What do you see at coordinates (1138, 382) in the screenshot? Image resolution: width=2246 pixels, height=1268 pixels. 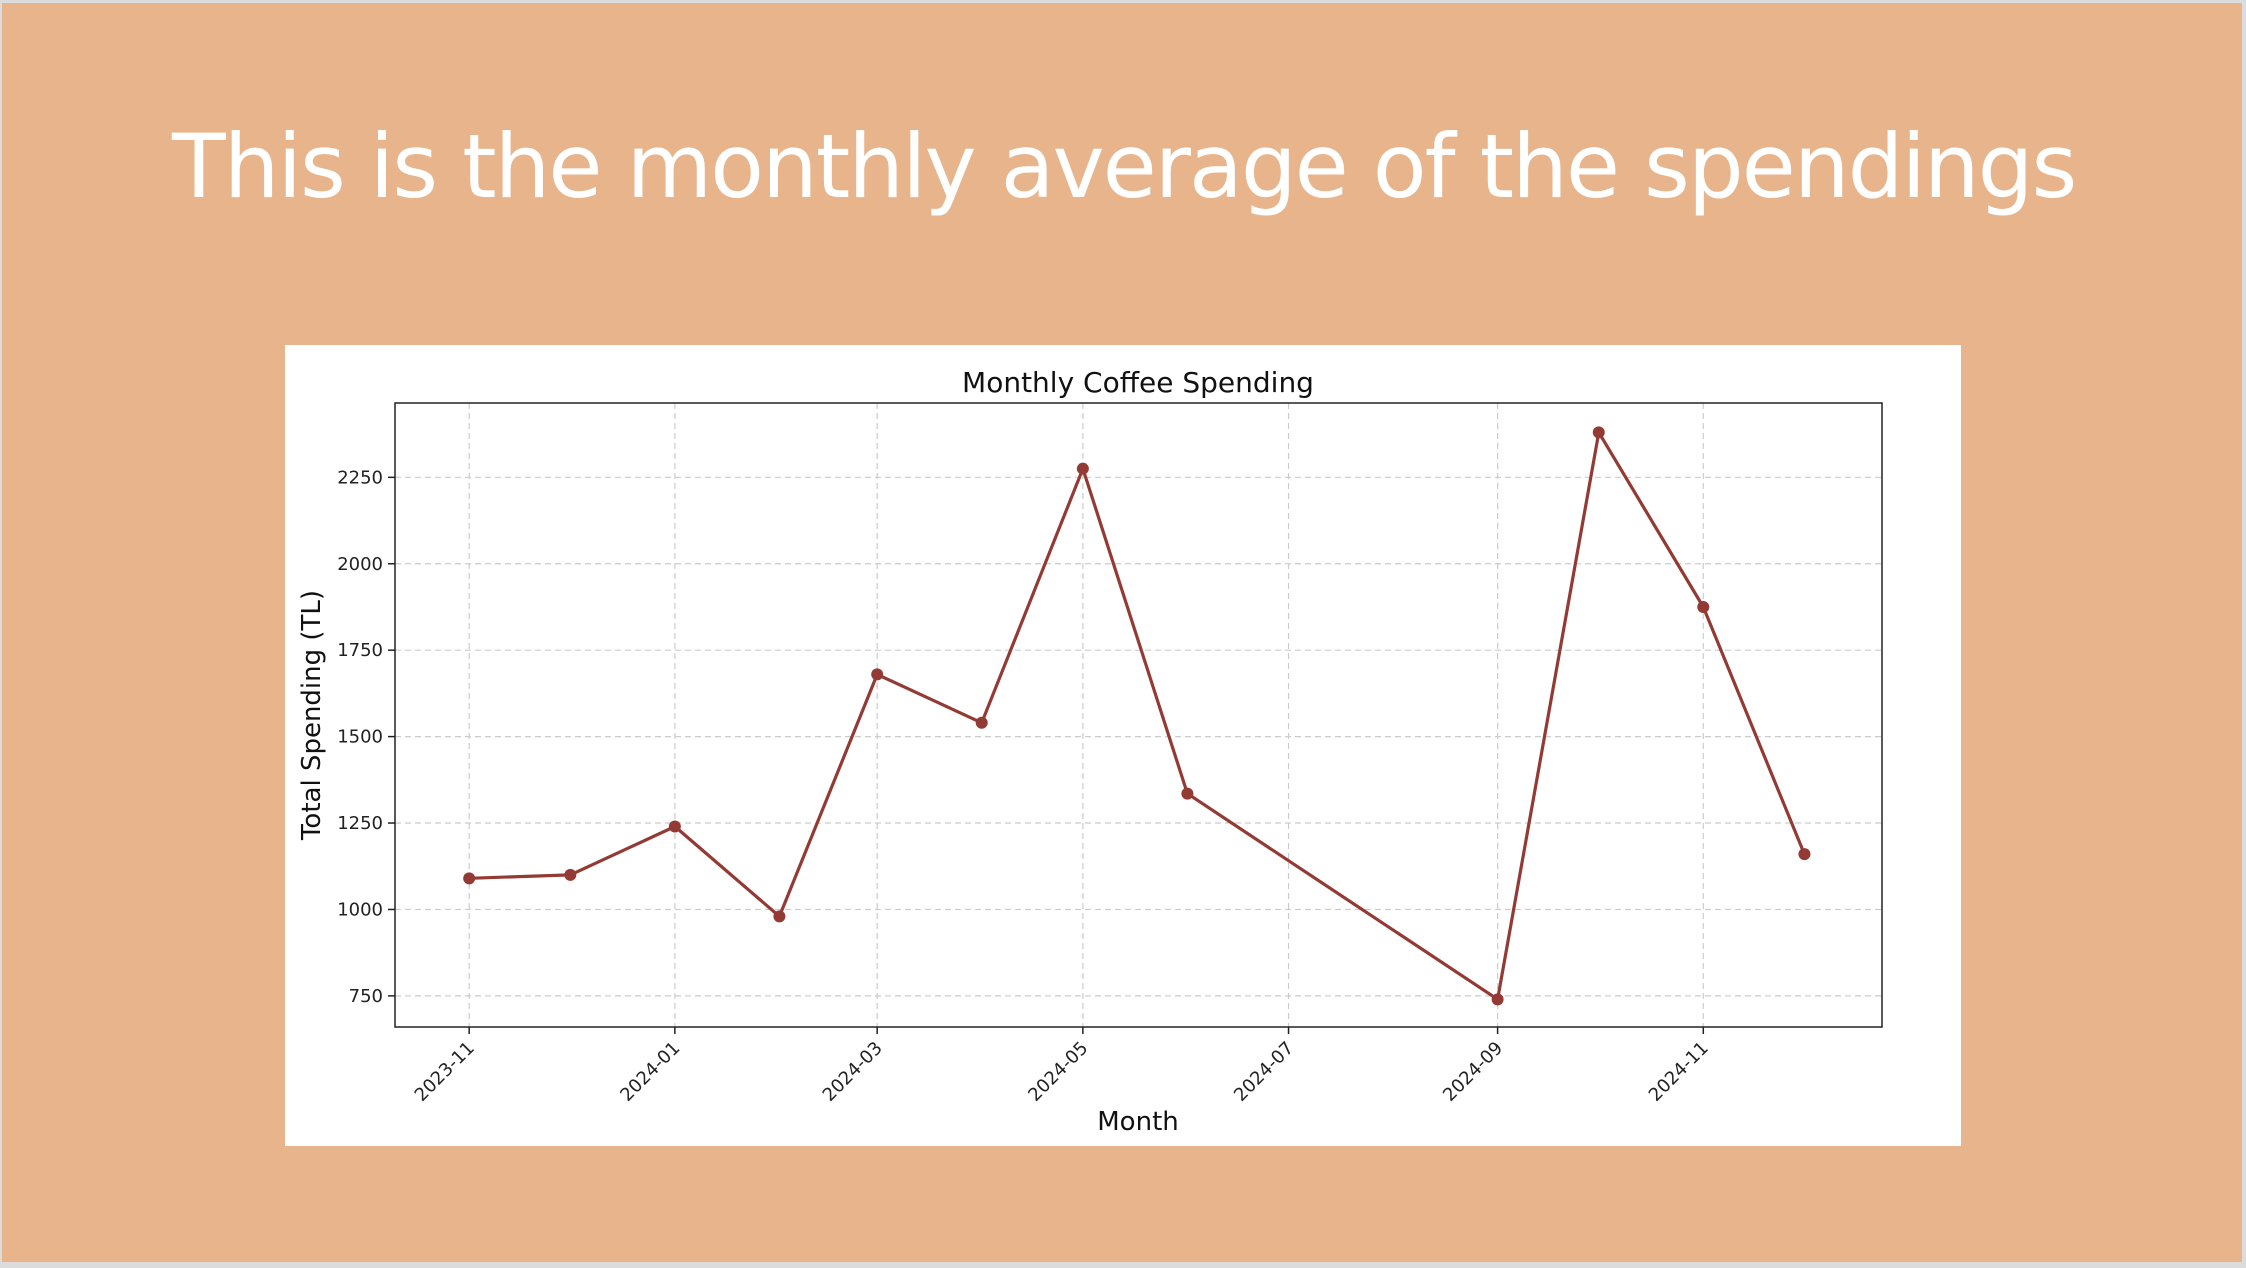 I see `chart-title: Monthly Coffee Spending` at bounding box center [1138, 382].